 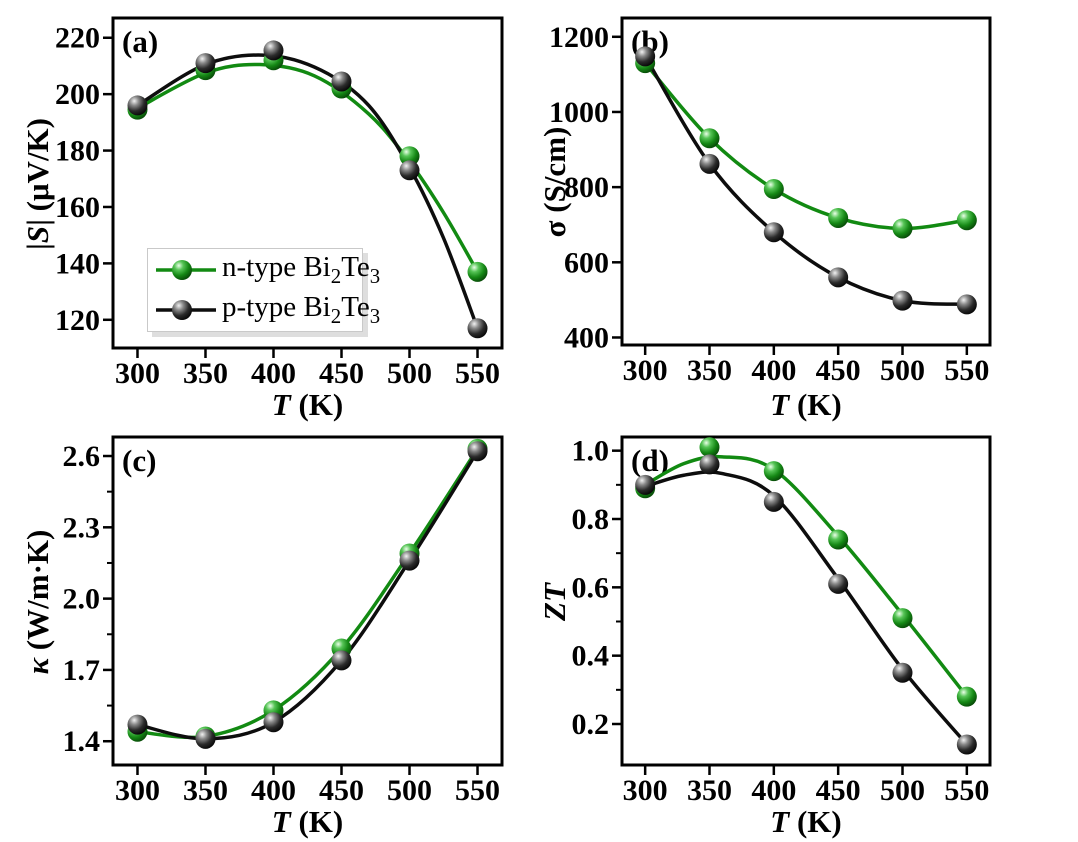 I want to click on y-tick-label: 400, so click(x=586, y=337).